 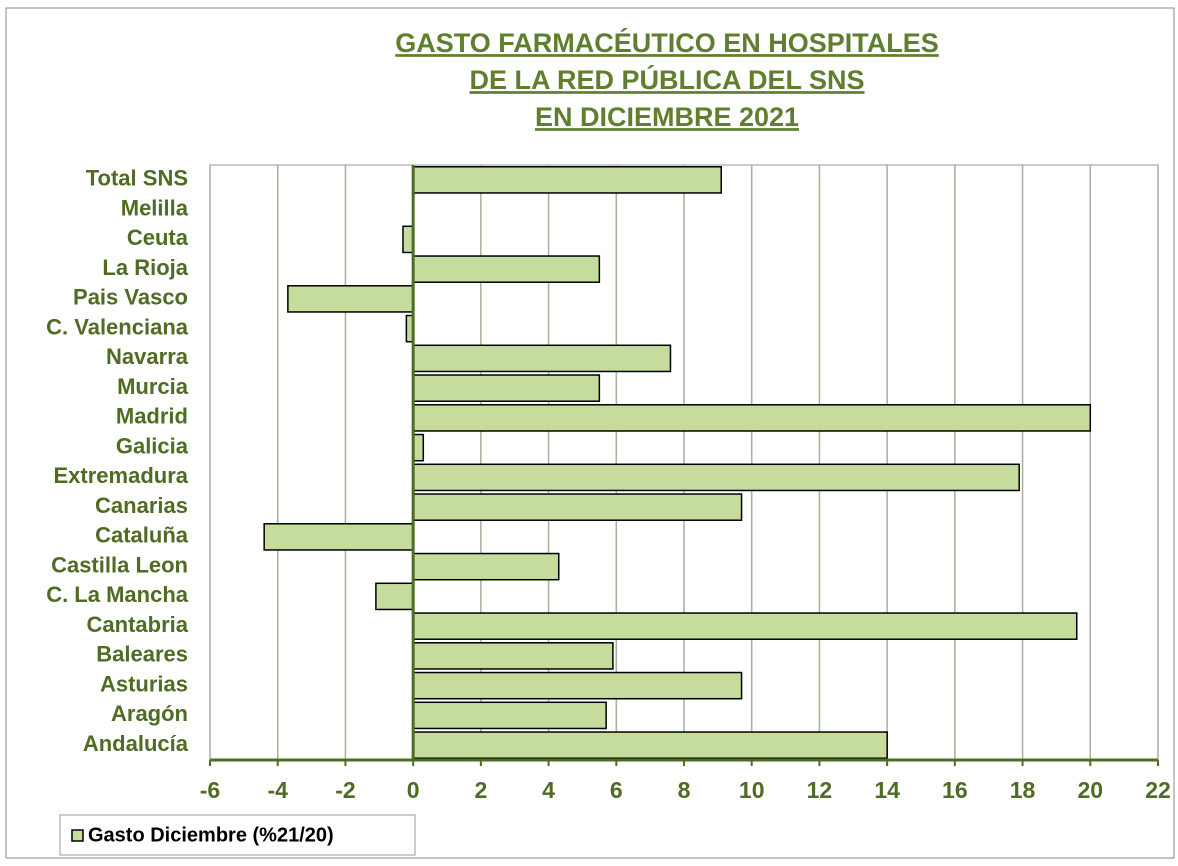 What do you see at coordinates (158, 237) in the screenshot?
I see `y-tick-label: Ceuta` at bounding box center [158, 237].